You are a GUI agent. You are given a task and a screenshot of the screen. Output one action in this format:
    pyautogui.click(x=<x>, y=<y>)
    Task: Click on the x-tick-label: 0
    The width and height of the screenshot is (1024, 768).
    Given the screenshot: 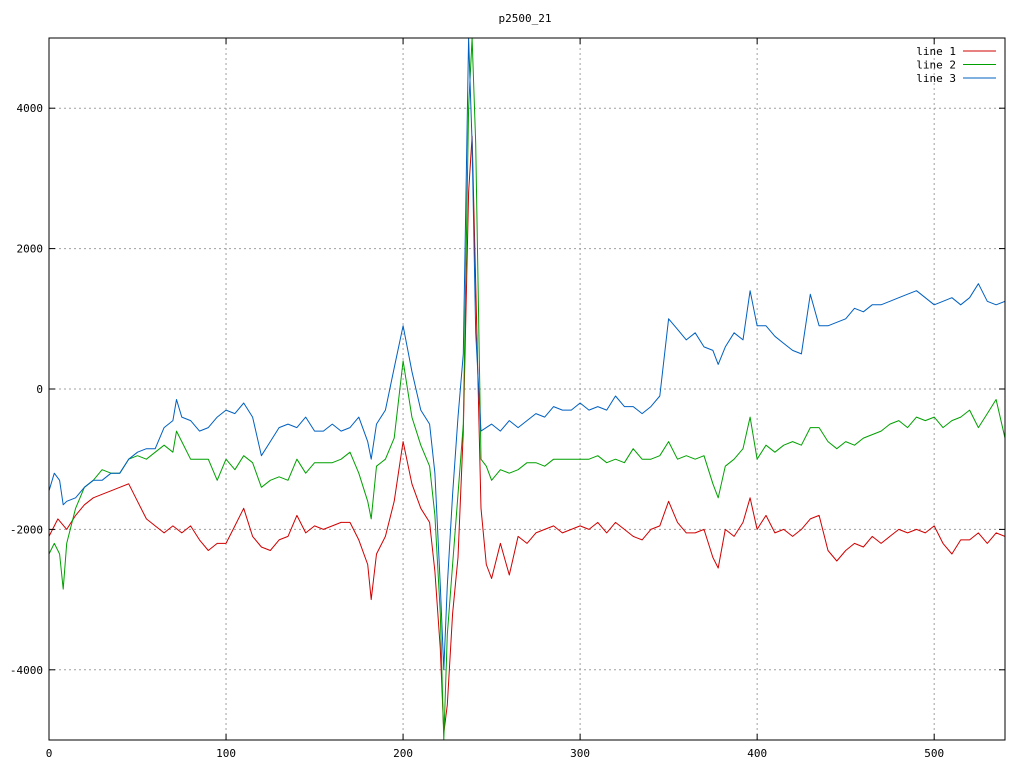 What is the action you would take?
    pyautogui.click(x=49, y=753)
    